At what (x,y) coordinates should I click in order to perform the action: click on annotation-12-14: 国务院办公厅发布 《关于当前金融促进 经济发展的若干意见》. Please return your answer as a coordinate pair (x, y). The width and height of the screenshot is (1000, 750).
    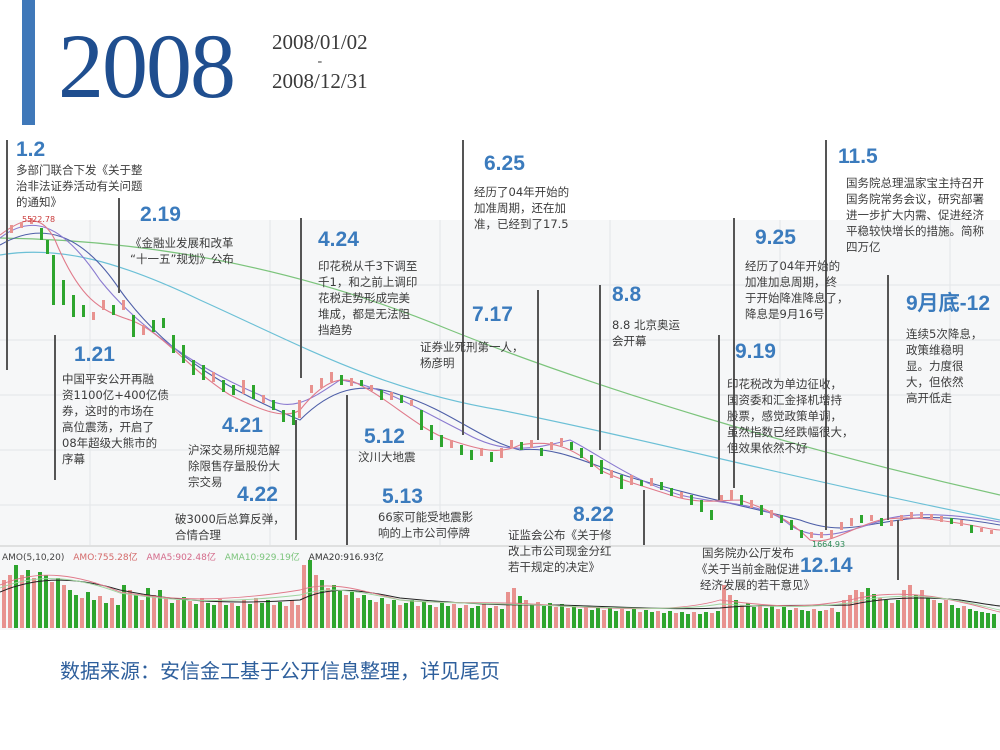
    Looking at the image, I should click on (755, 569).